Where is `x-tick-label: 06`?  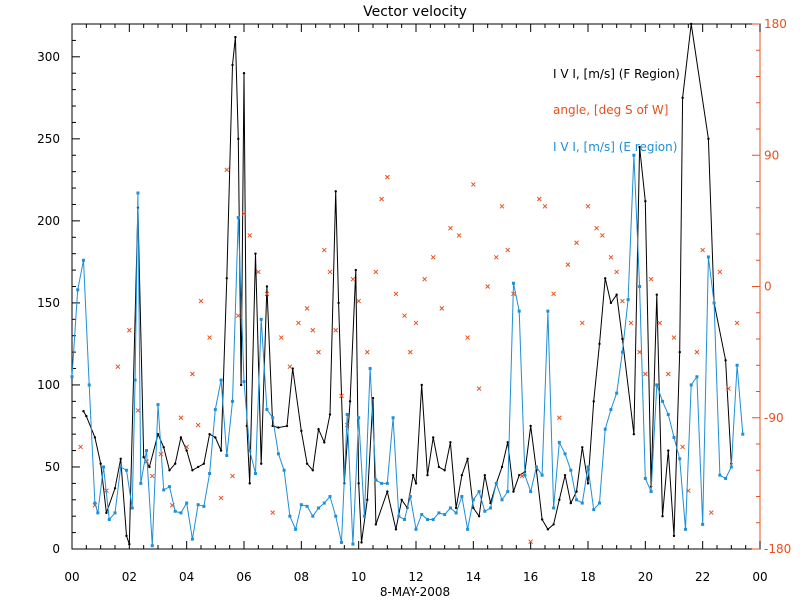
x-tick-label: 06 is located at coordinates (243, 577).